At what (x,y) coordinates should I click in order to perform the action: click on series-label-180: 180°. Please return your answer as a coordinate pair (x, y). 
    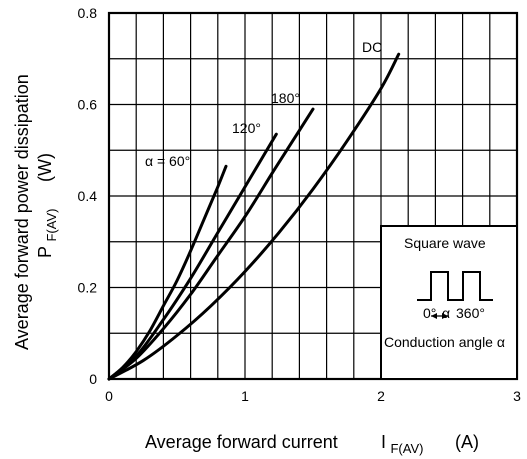
    Looking at the image, I should click on (285, 98).